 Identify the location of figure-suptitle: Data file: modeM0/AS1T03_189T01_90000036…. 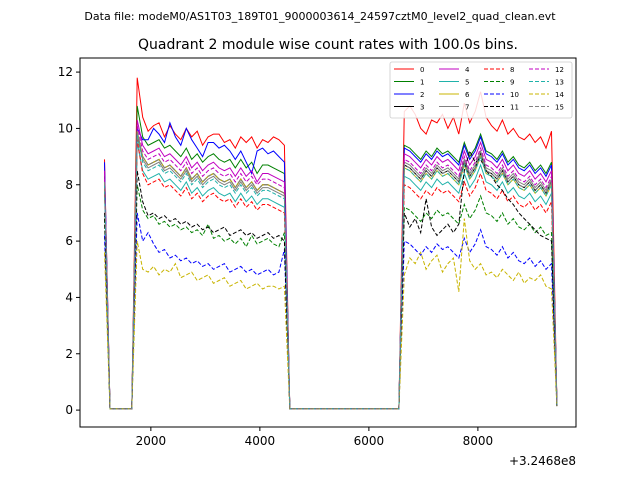
(320, 16).